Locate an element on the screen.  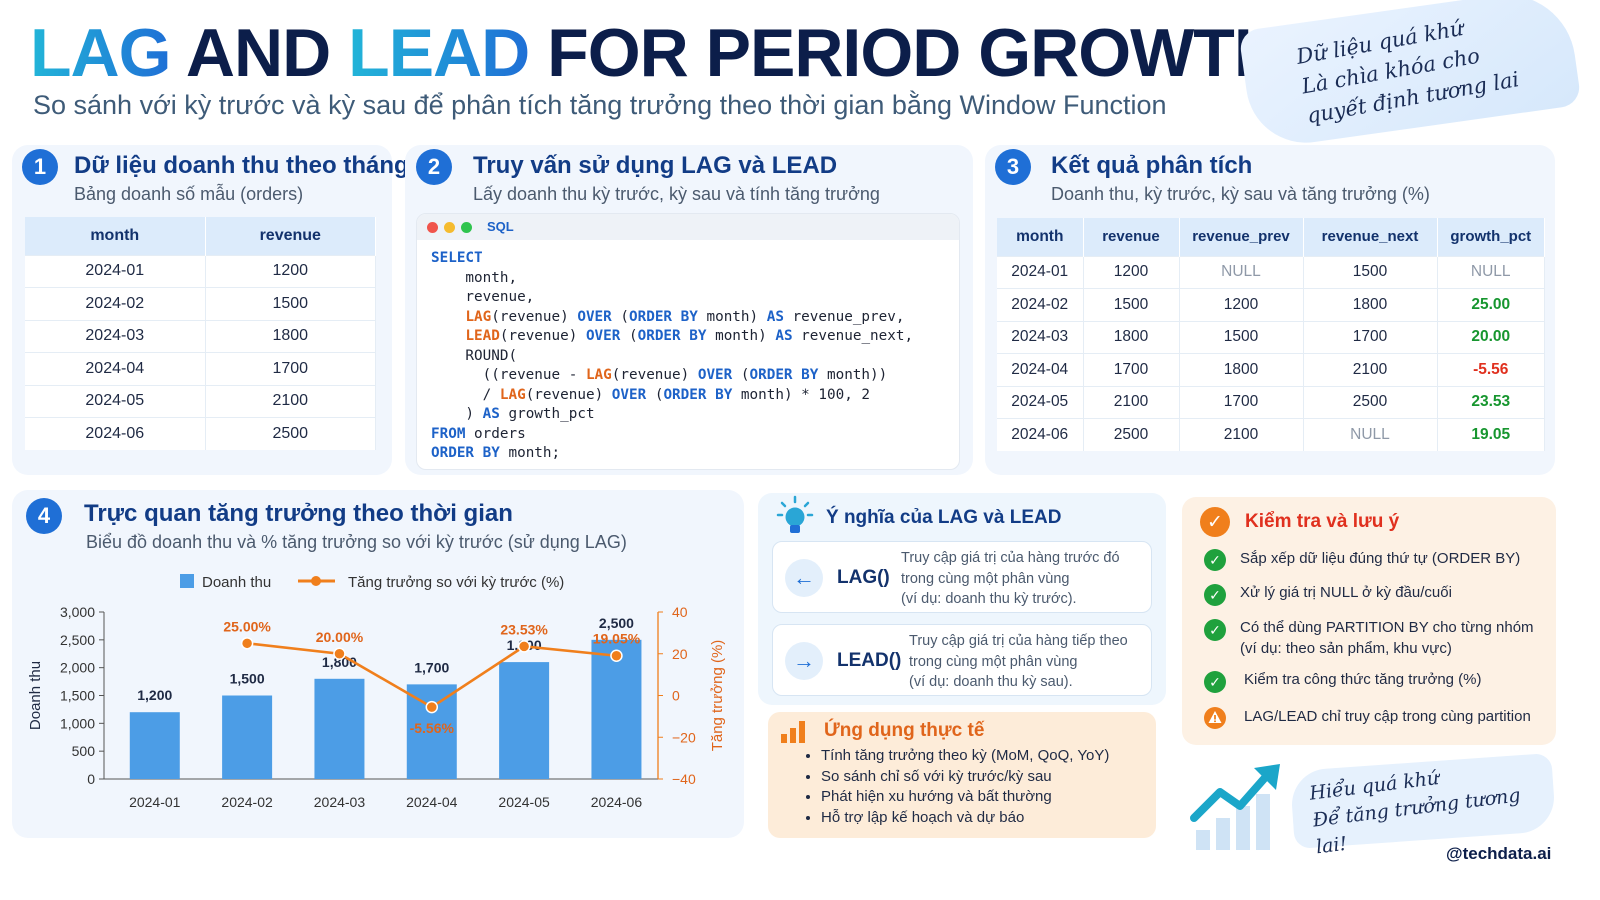
cell-revenue-next: NULL is located at coordinates (1370, 434).